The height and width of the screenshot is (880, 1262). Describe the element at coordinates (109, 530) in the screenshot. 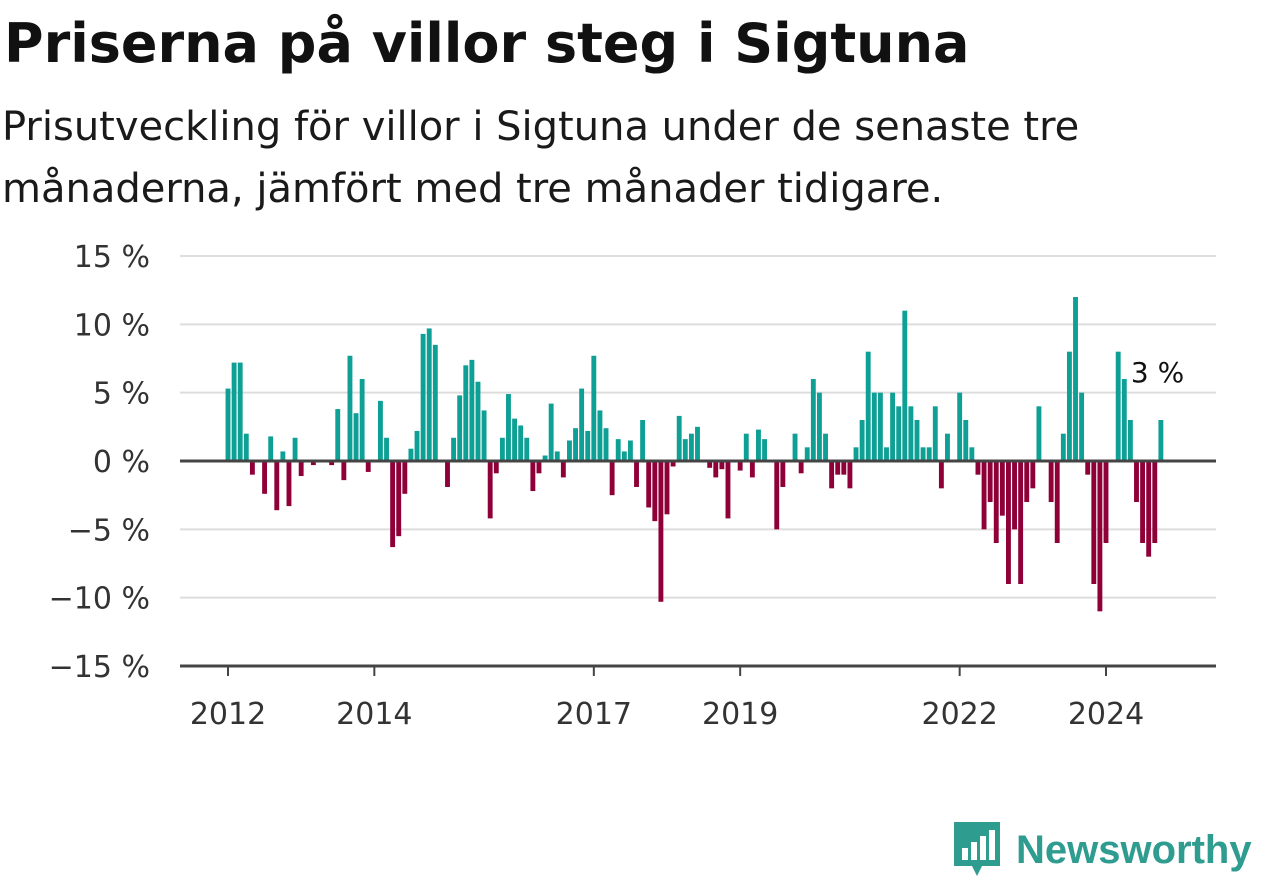

I see `y-tick-label: −5 %` at that location.